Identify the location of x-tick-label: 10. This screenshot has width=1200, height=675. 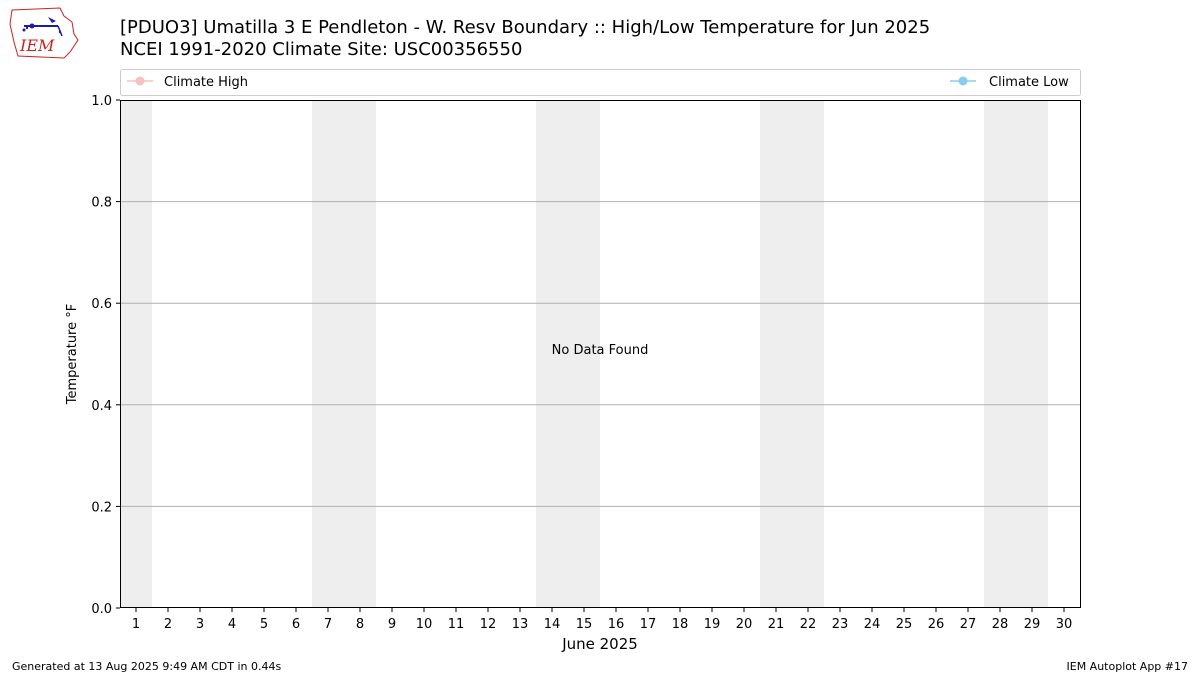
(424, 624).